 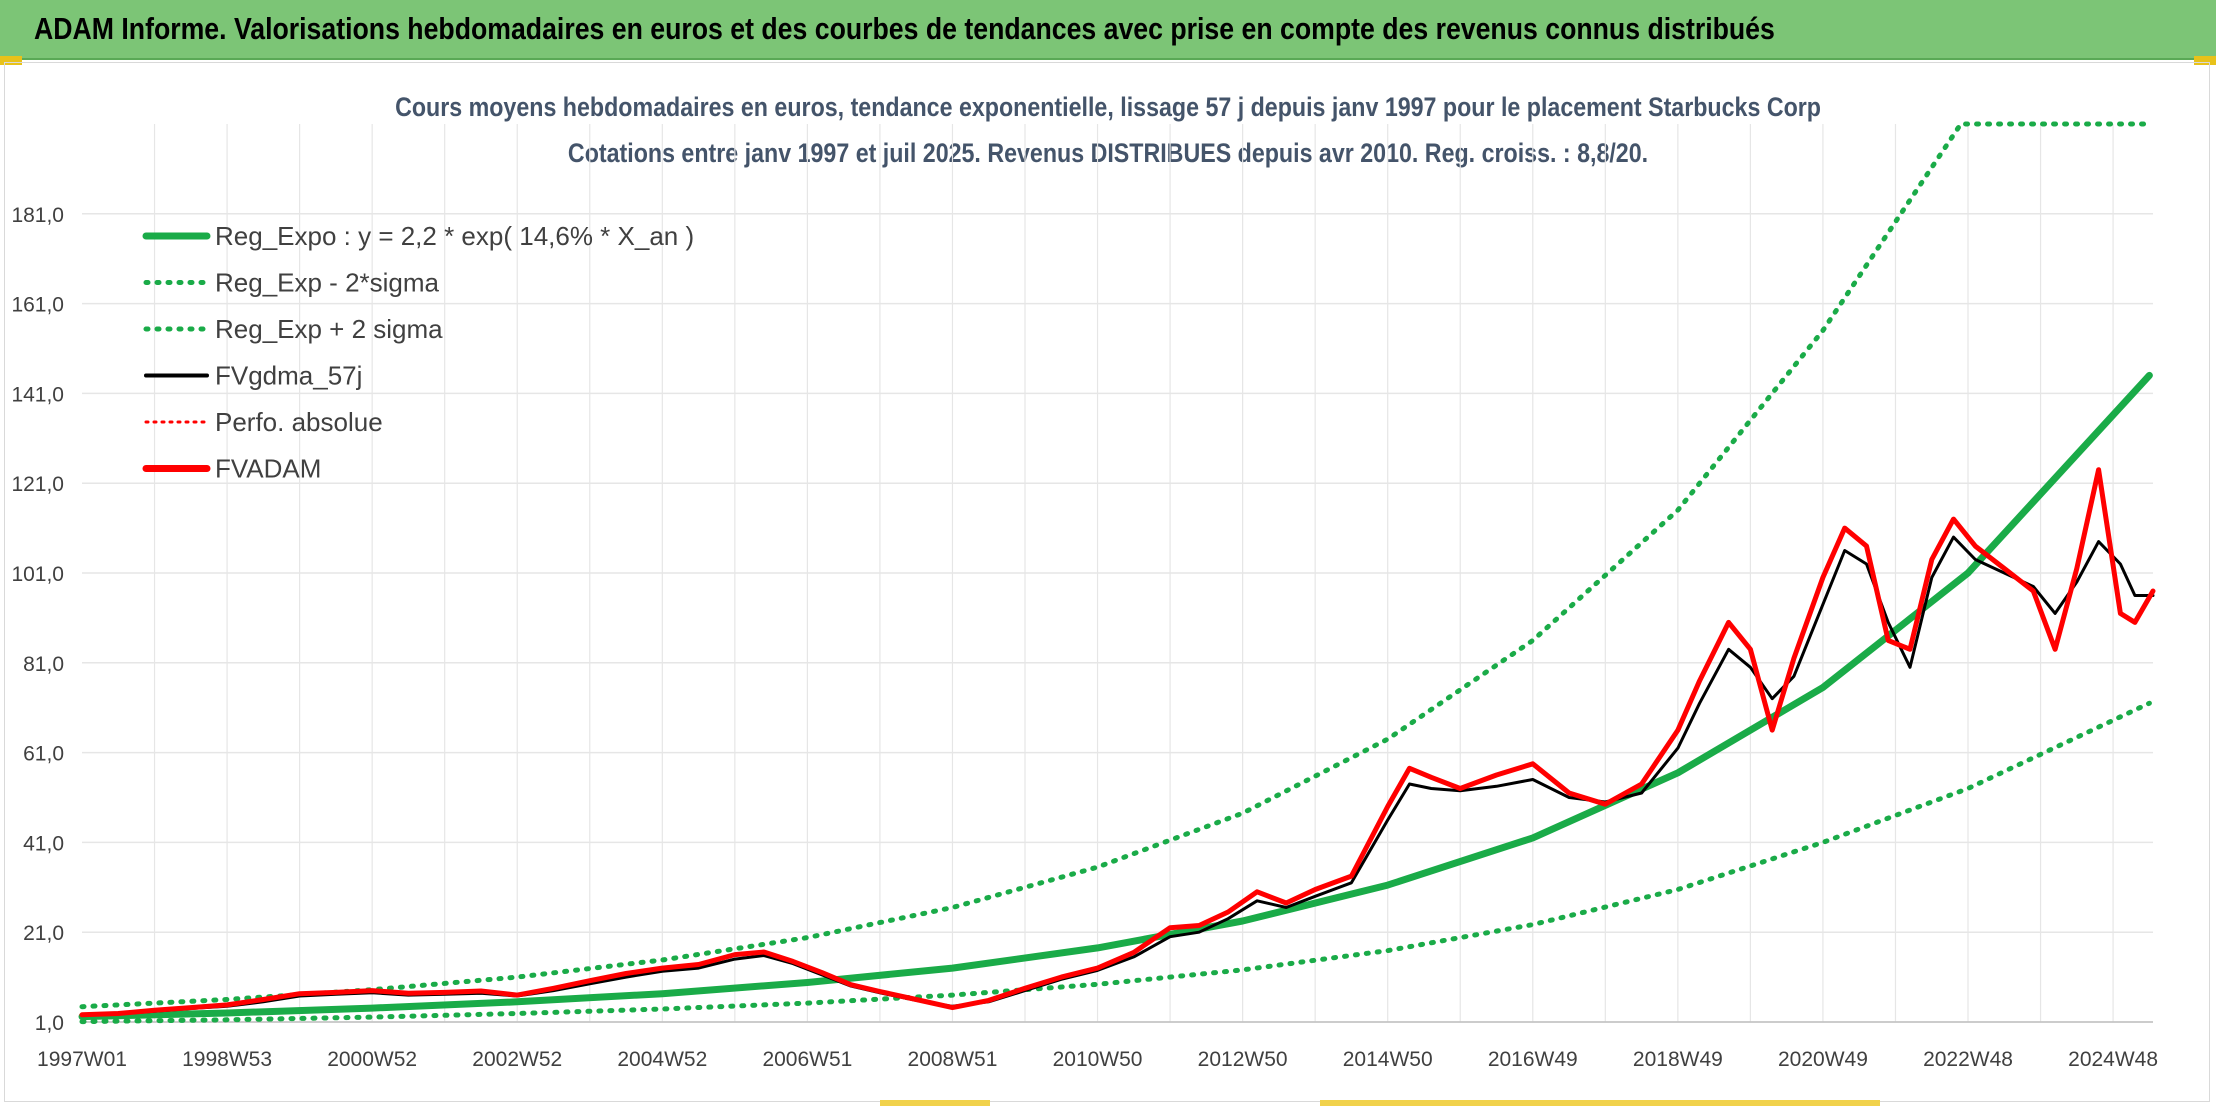 I want to click on x-tick-label: 2002W52, so click(x=517, y=1059).